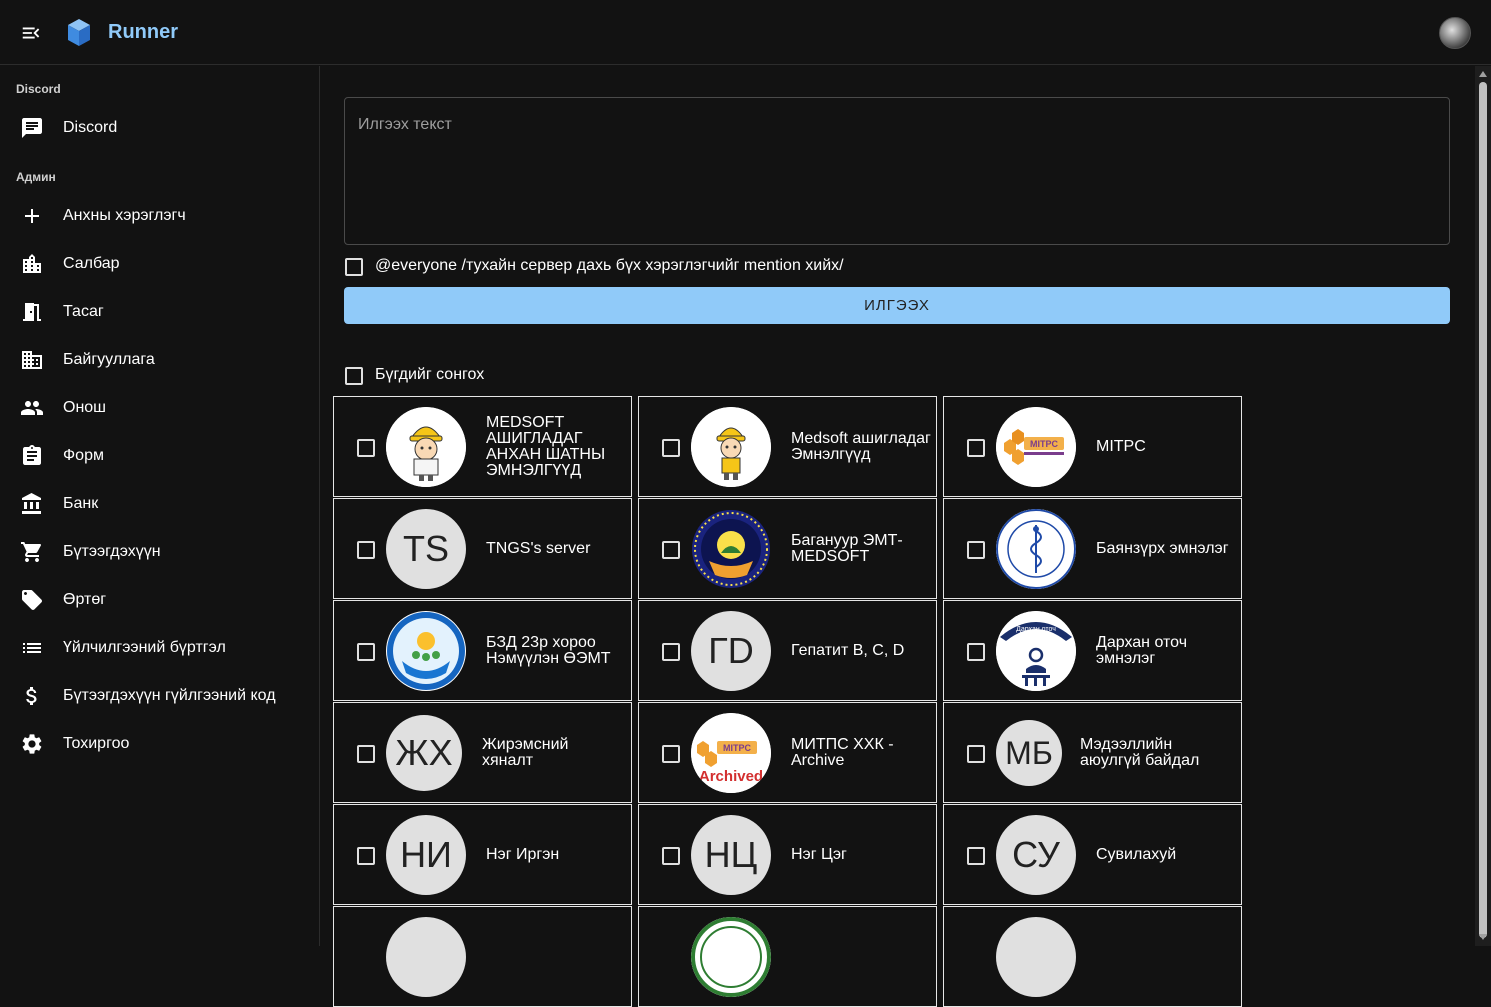 Image resolution: width=1491 pixels, height=1007 pixels. I want to click on sidebar-item-label: Анхны хэрэглэгч, so click(124, 215).